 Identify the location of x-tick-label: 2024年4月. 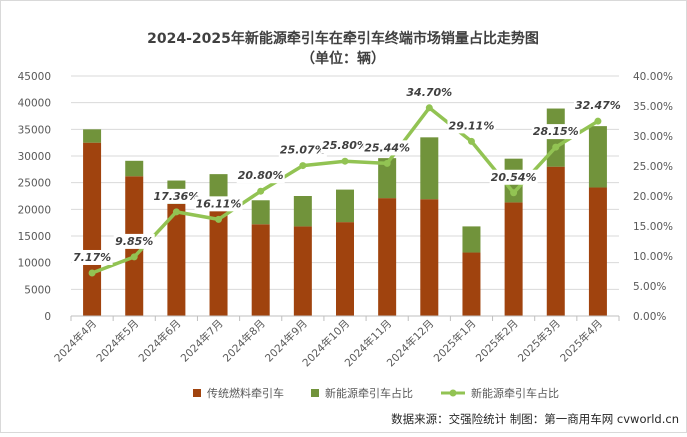
(76, 341).